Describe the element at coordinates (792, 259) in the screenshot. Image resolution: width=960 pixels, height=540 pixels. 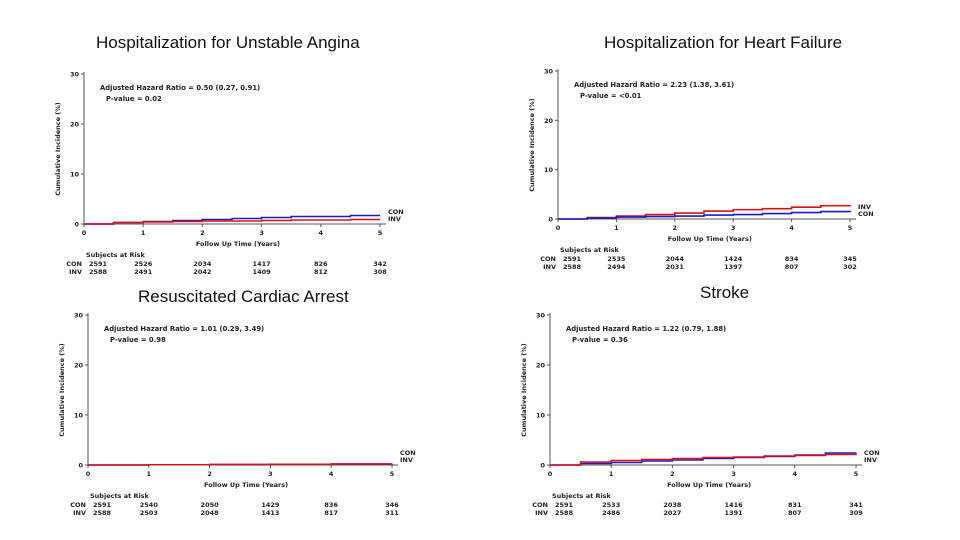
I see `risk-count-con: 834` at that location.